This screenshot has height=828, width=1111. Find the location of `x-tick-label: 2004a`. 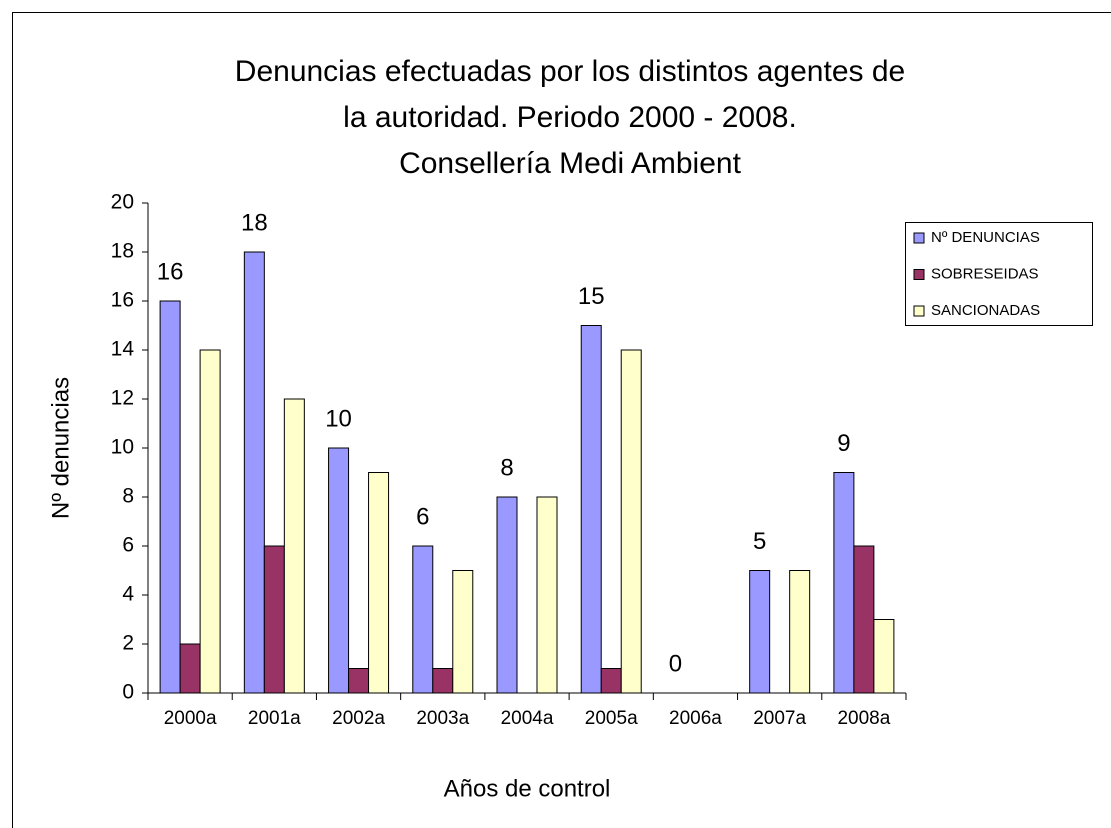

x-tick-label: 2004a is located at coordinates (527, 718).